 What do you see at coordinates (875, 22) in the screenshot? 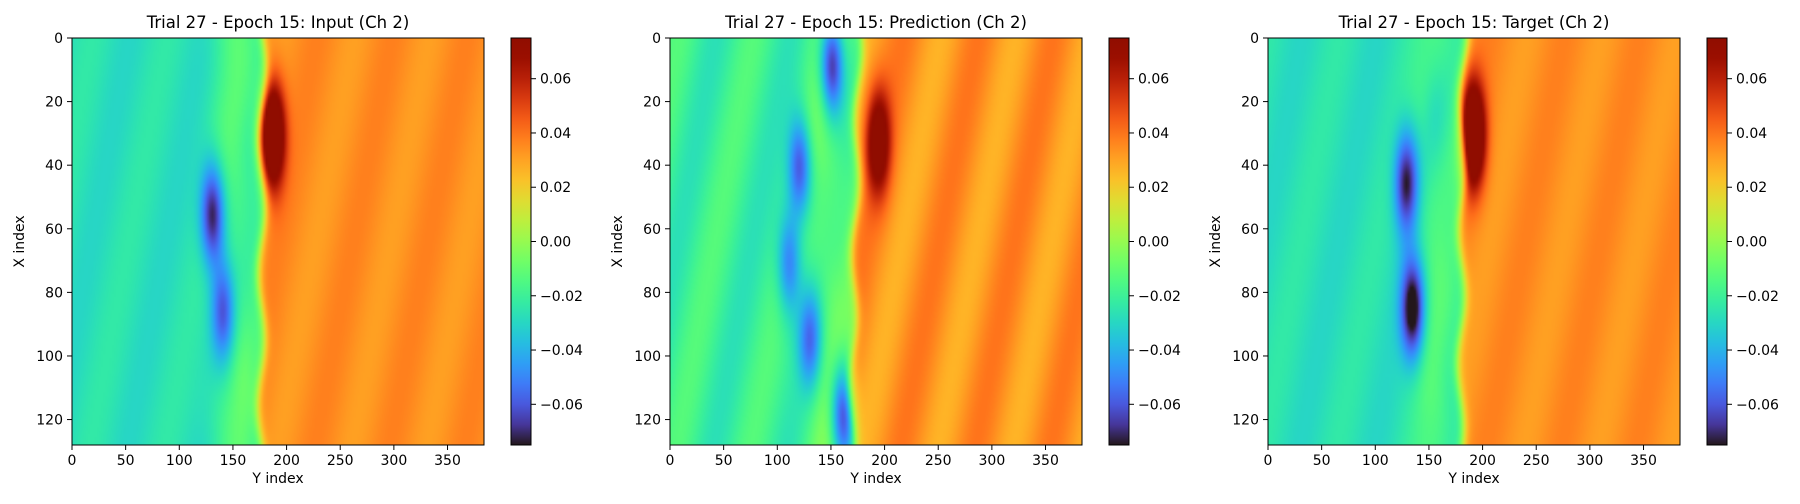
I see `chart-title: Trial 27 - Epoch 15: Prediction (Ch 2)` at bounding box center [875, 22].